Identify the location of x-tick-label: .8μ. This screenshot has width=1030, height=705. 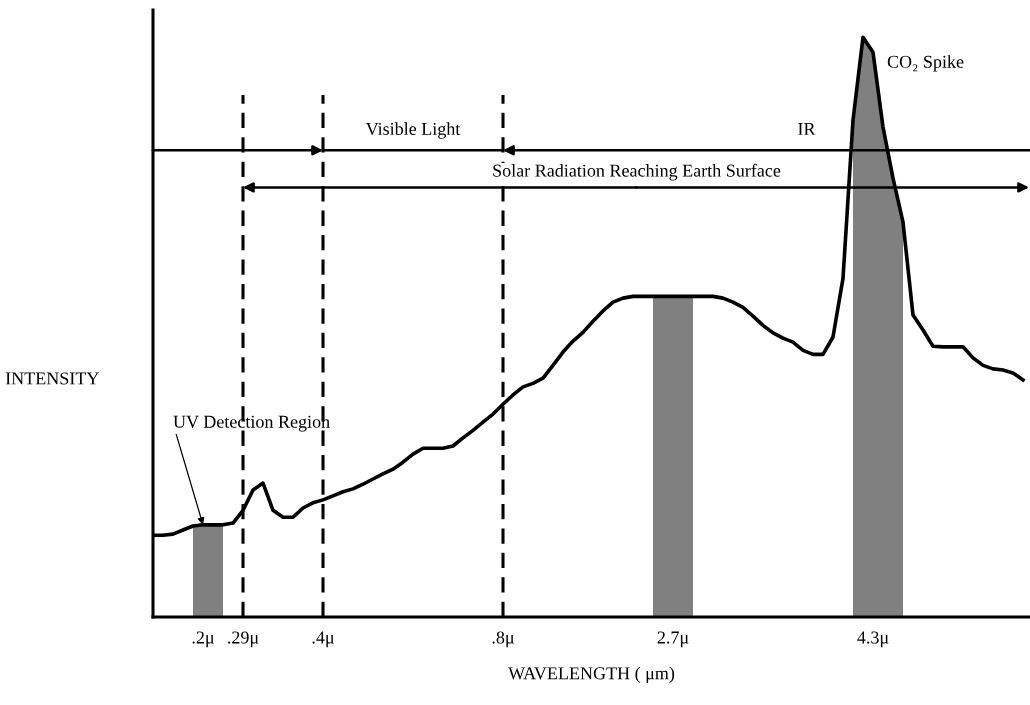
(503, 639).